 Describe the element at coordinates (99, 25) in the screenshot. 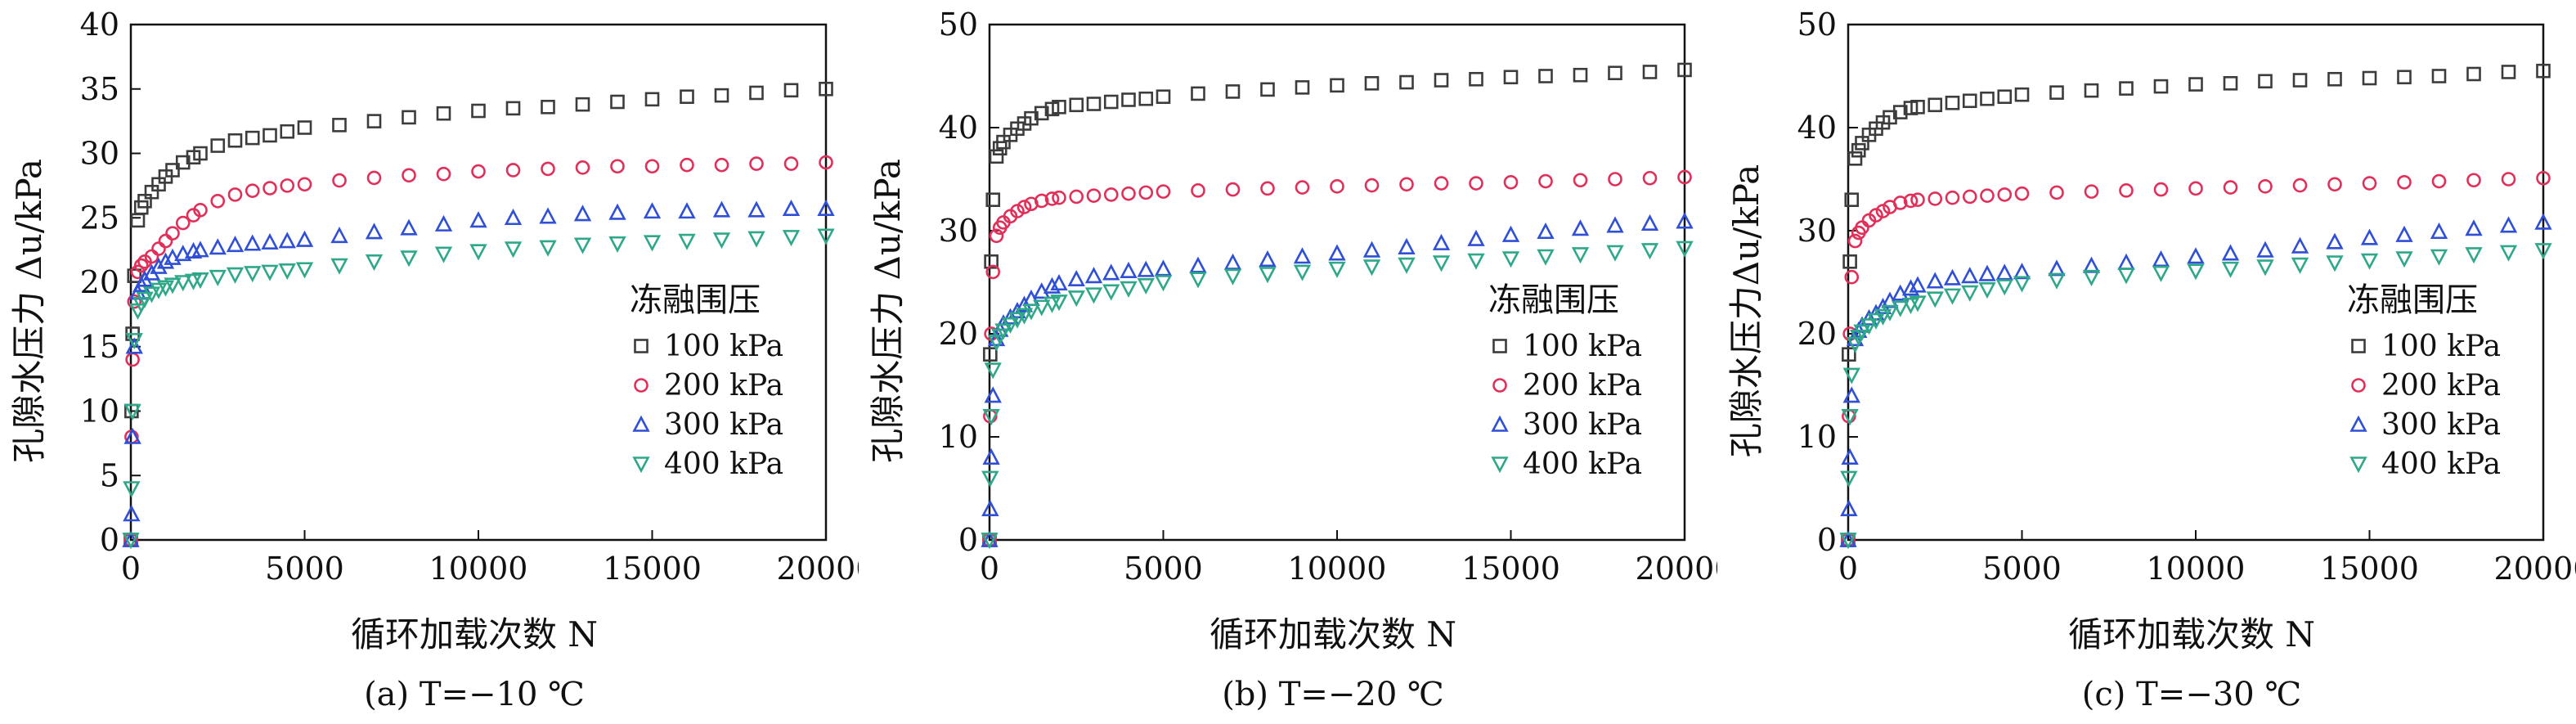

I see `y-tick-label: 40` at that location.